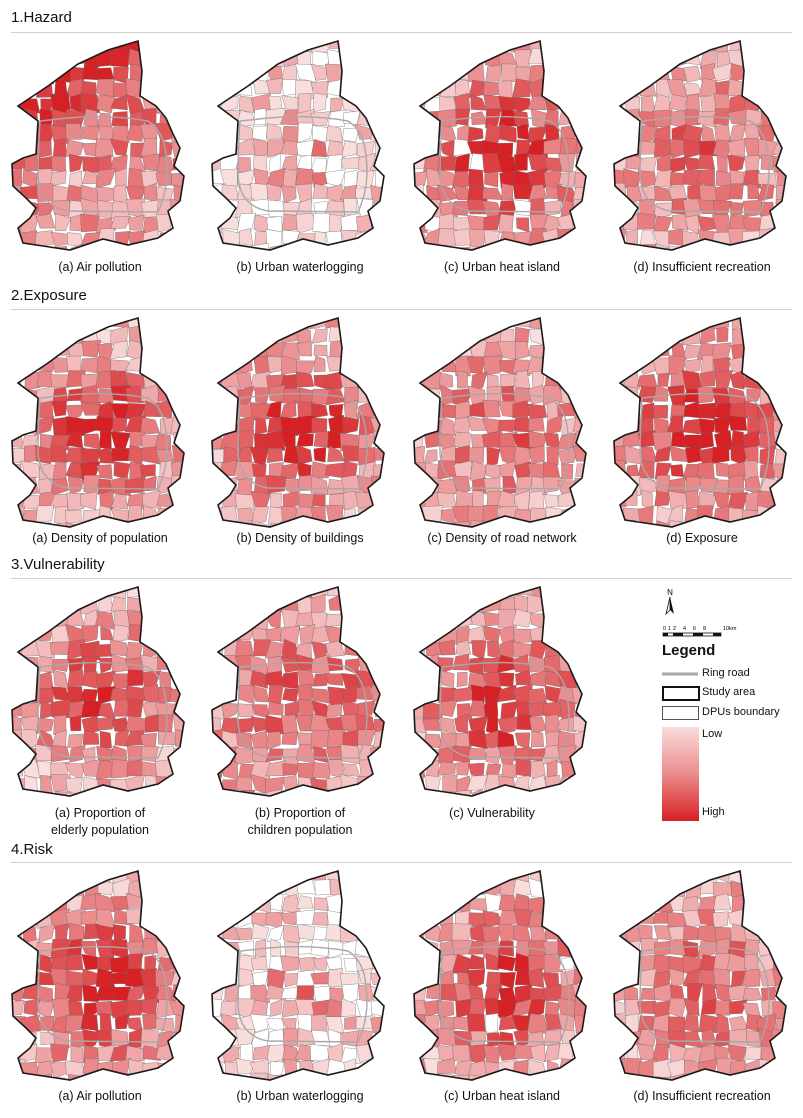 Image resolution: width=803 pixels, height=1118 pixels. Describe the element at coordinates (492, 813) in the screenshot. I see `map-caption: (c) Vulnerability` at that location.